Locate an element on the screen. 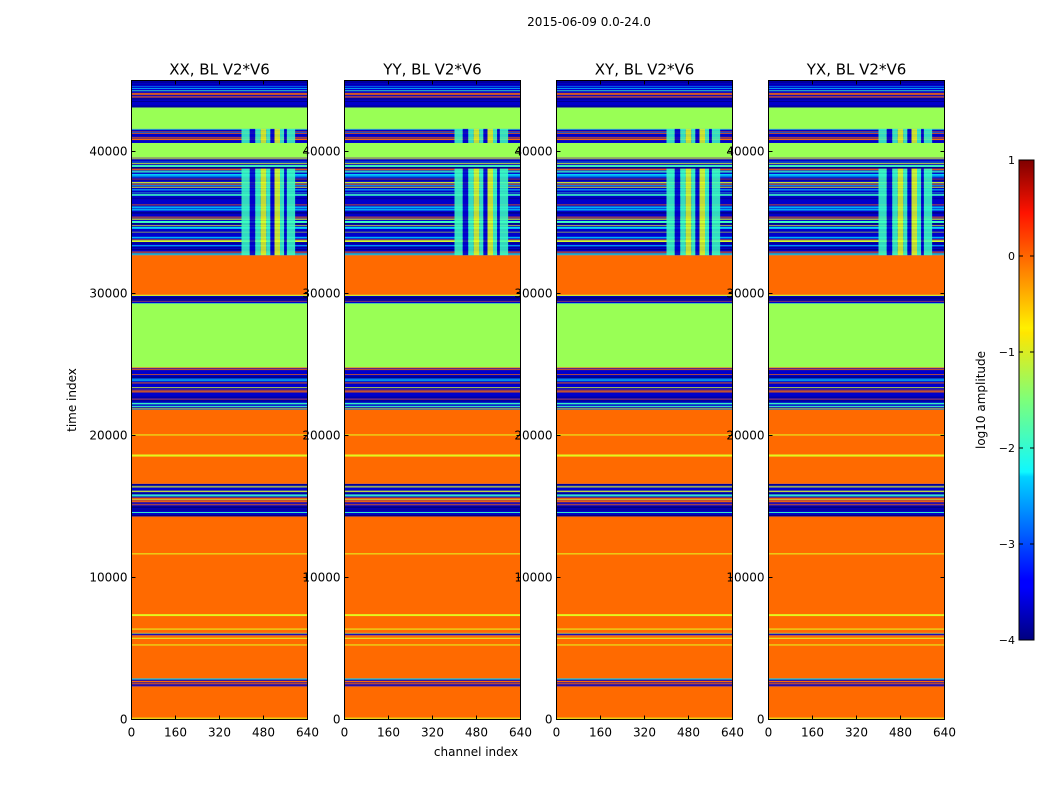  figure-xlabel: channel index is located at coordinates (476, 752).